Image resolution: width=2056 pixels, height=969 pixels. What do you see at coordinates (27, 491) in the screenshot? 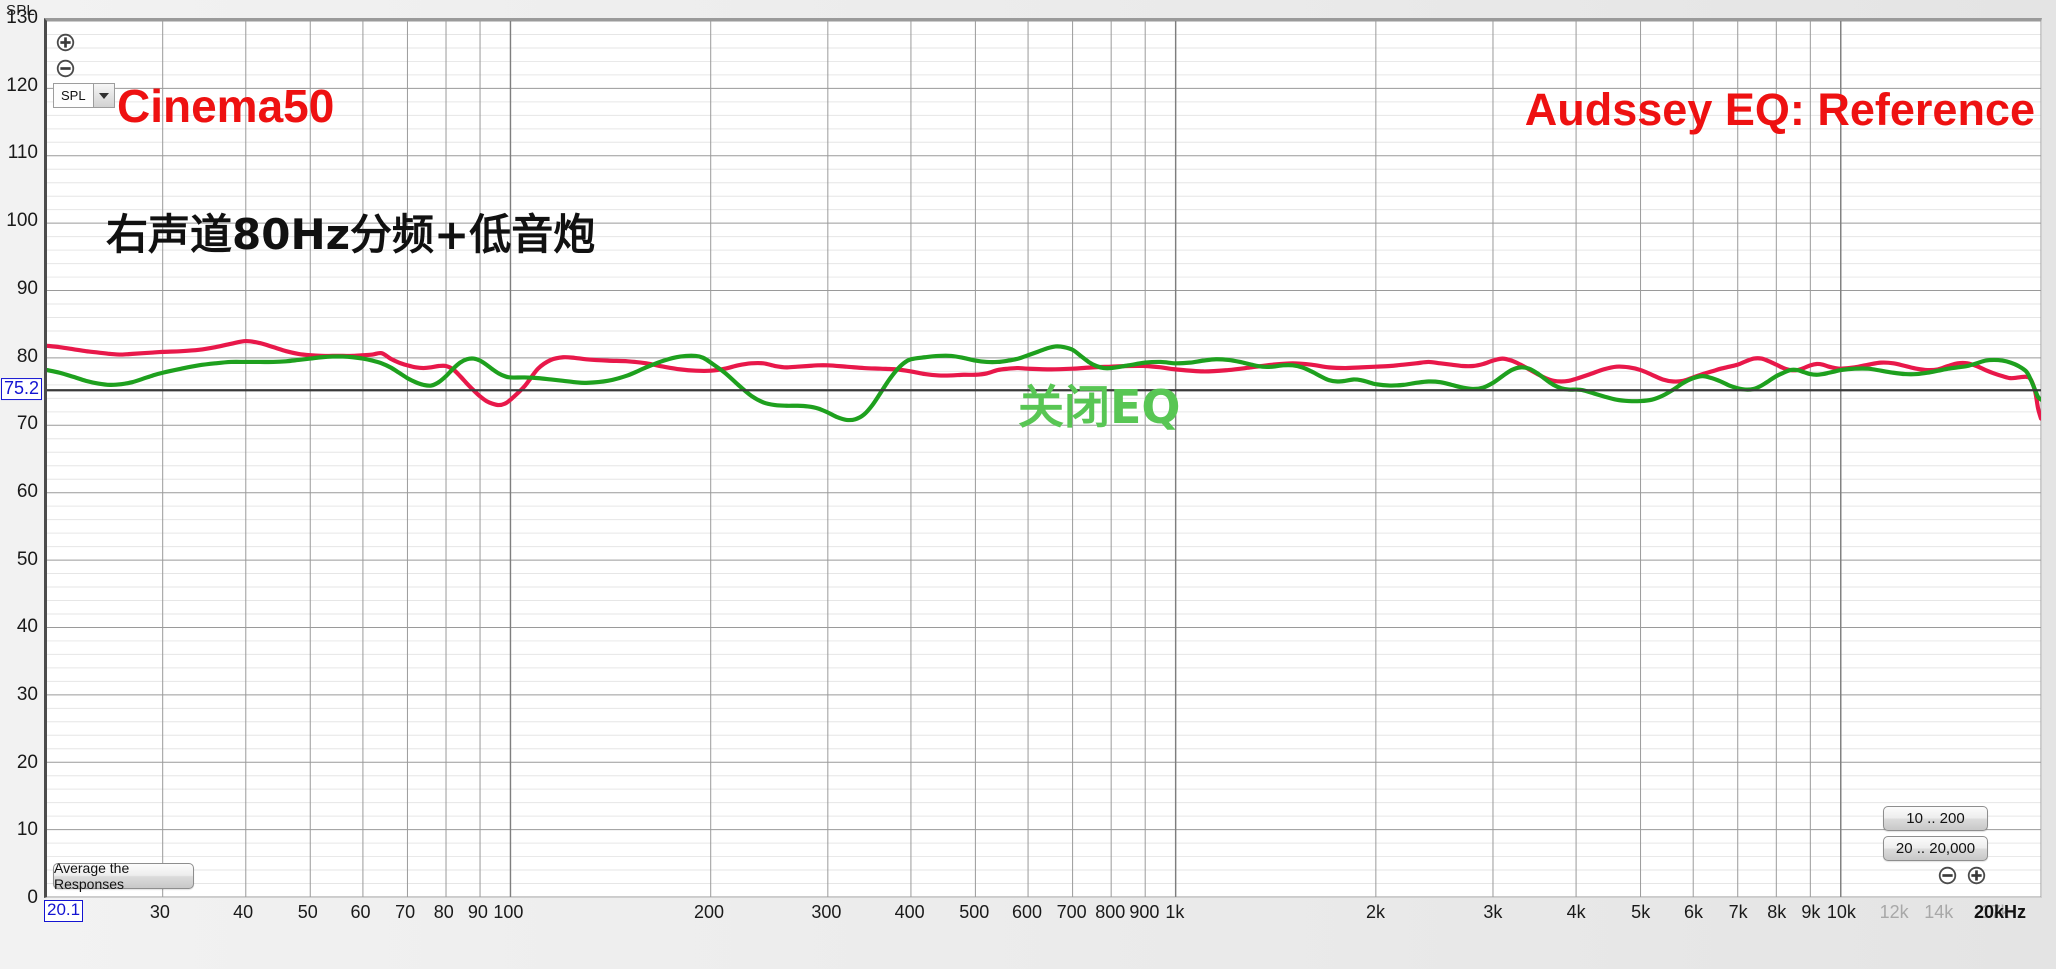
I see `y-axis-tick: 60` at bounding box center [27, 491].